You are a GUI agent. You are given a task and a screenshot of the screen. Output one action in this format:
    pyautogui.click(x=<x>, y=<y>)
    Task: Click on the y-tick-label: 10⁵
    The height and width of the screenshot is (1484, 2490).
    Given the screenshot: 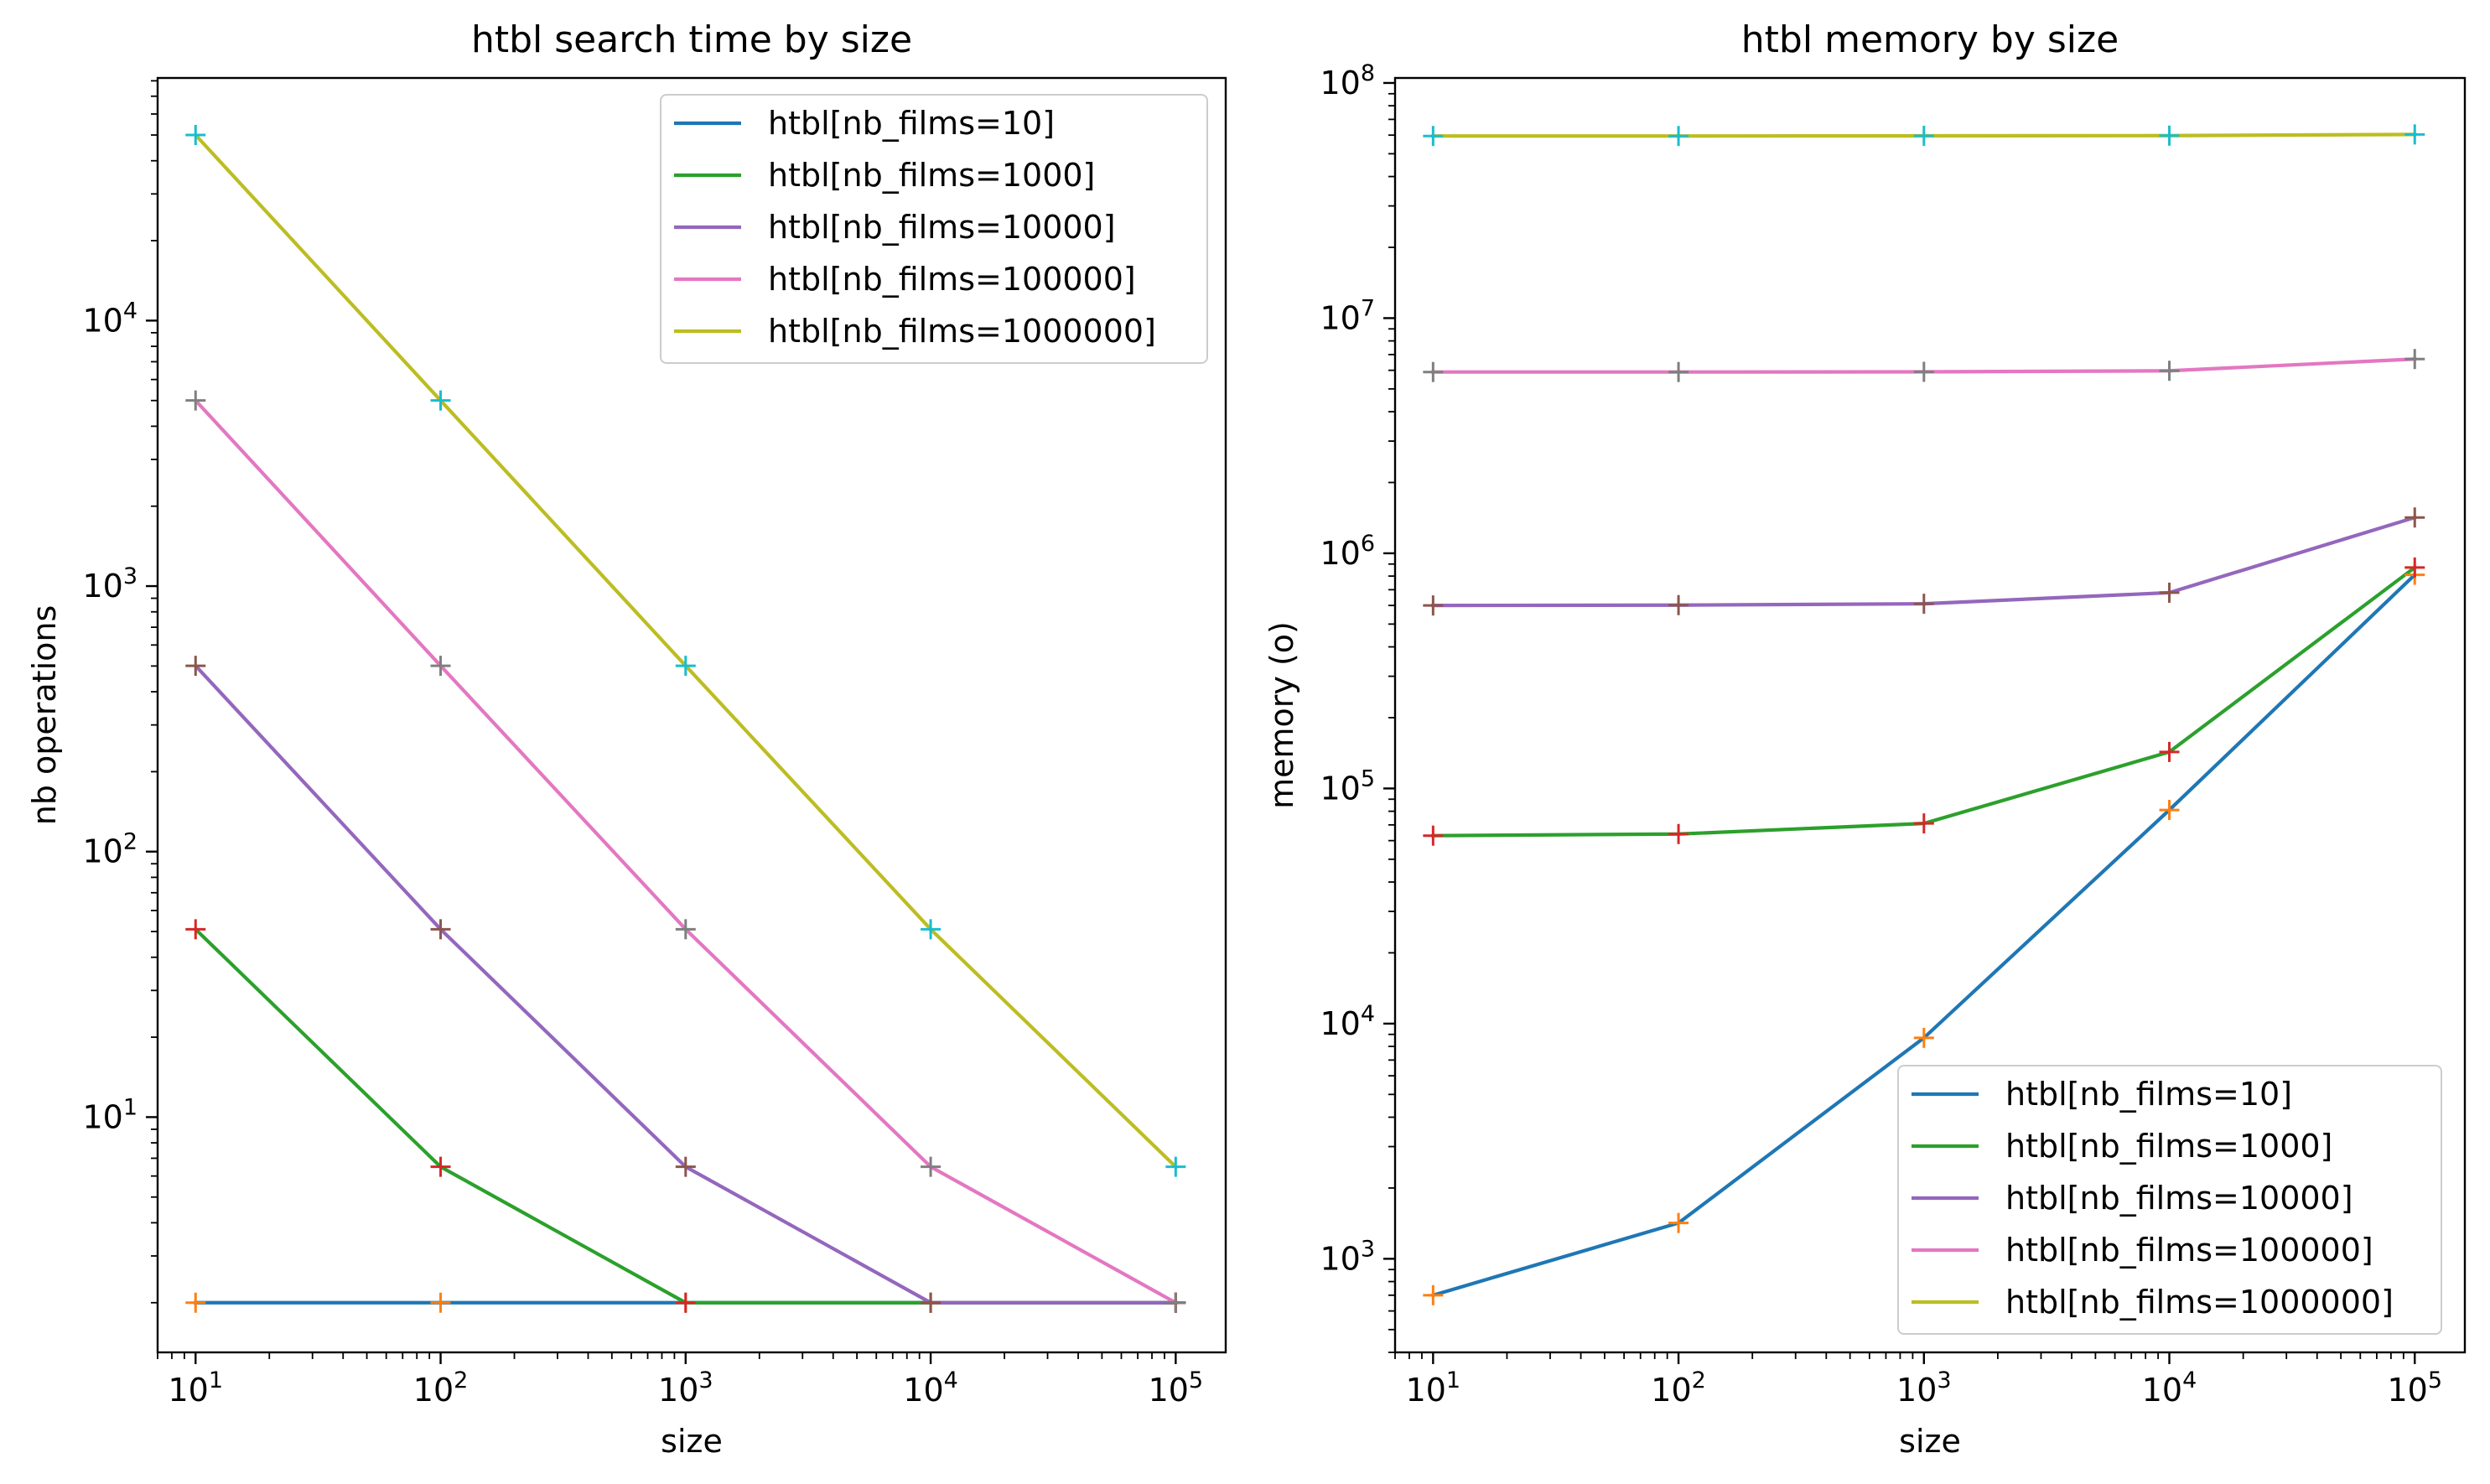 What is the action you would take?
    pyautogui.click(x=1347, y=786)
    